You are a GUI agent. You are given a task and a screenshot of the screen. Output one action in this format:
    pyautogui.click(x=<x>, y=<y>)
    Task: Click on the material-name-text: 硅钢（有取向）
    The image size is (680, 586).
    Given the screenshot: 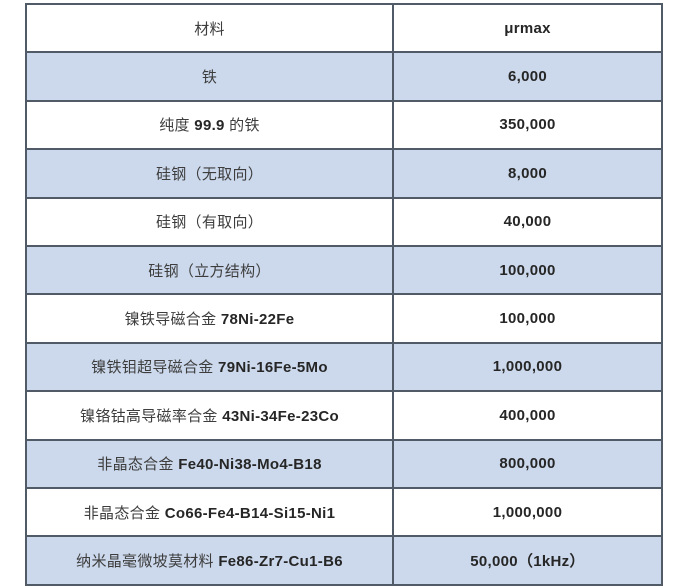 What is the action you would take?
    pyautogui.click(x=209, y=223)
    